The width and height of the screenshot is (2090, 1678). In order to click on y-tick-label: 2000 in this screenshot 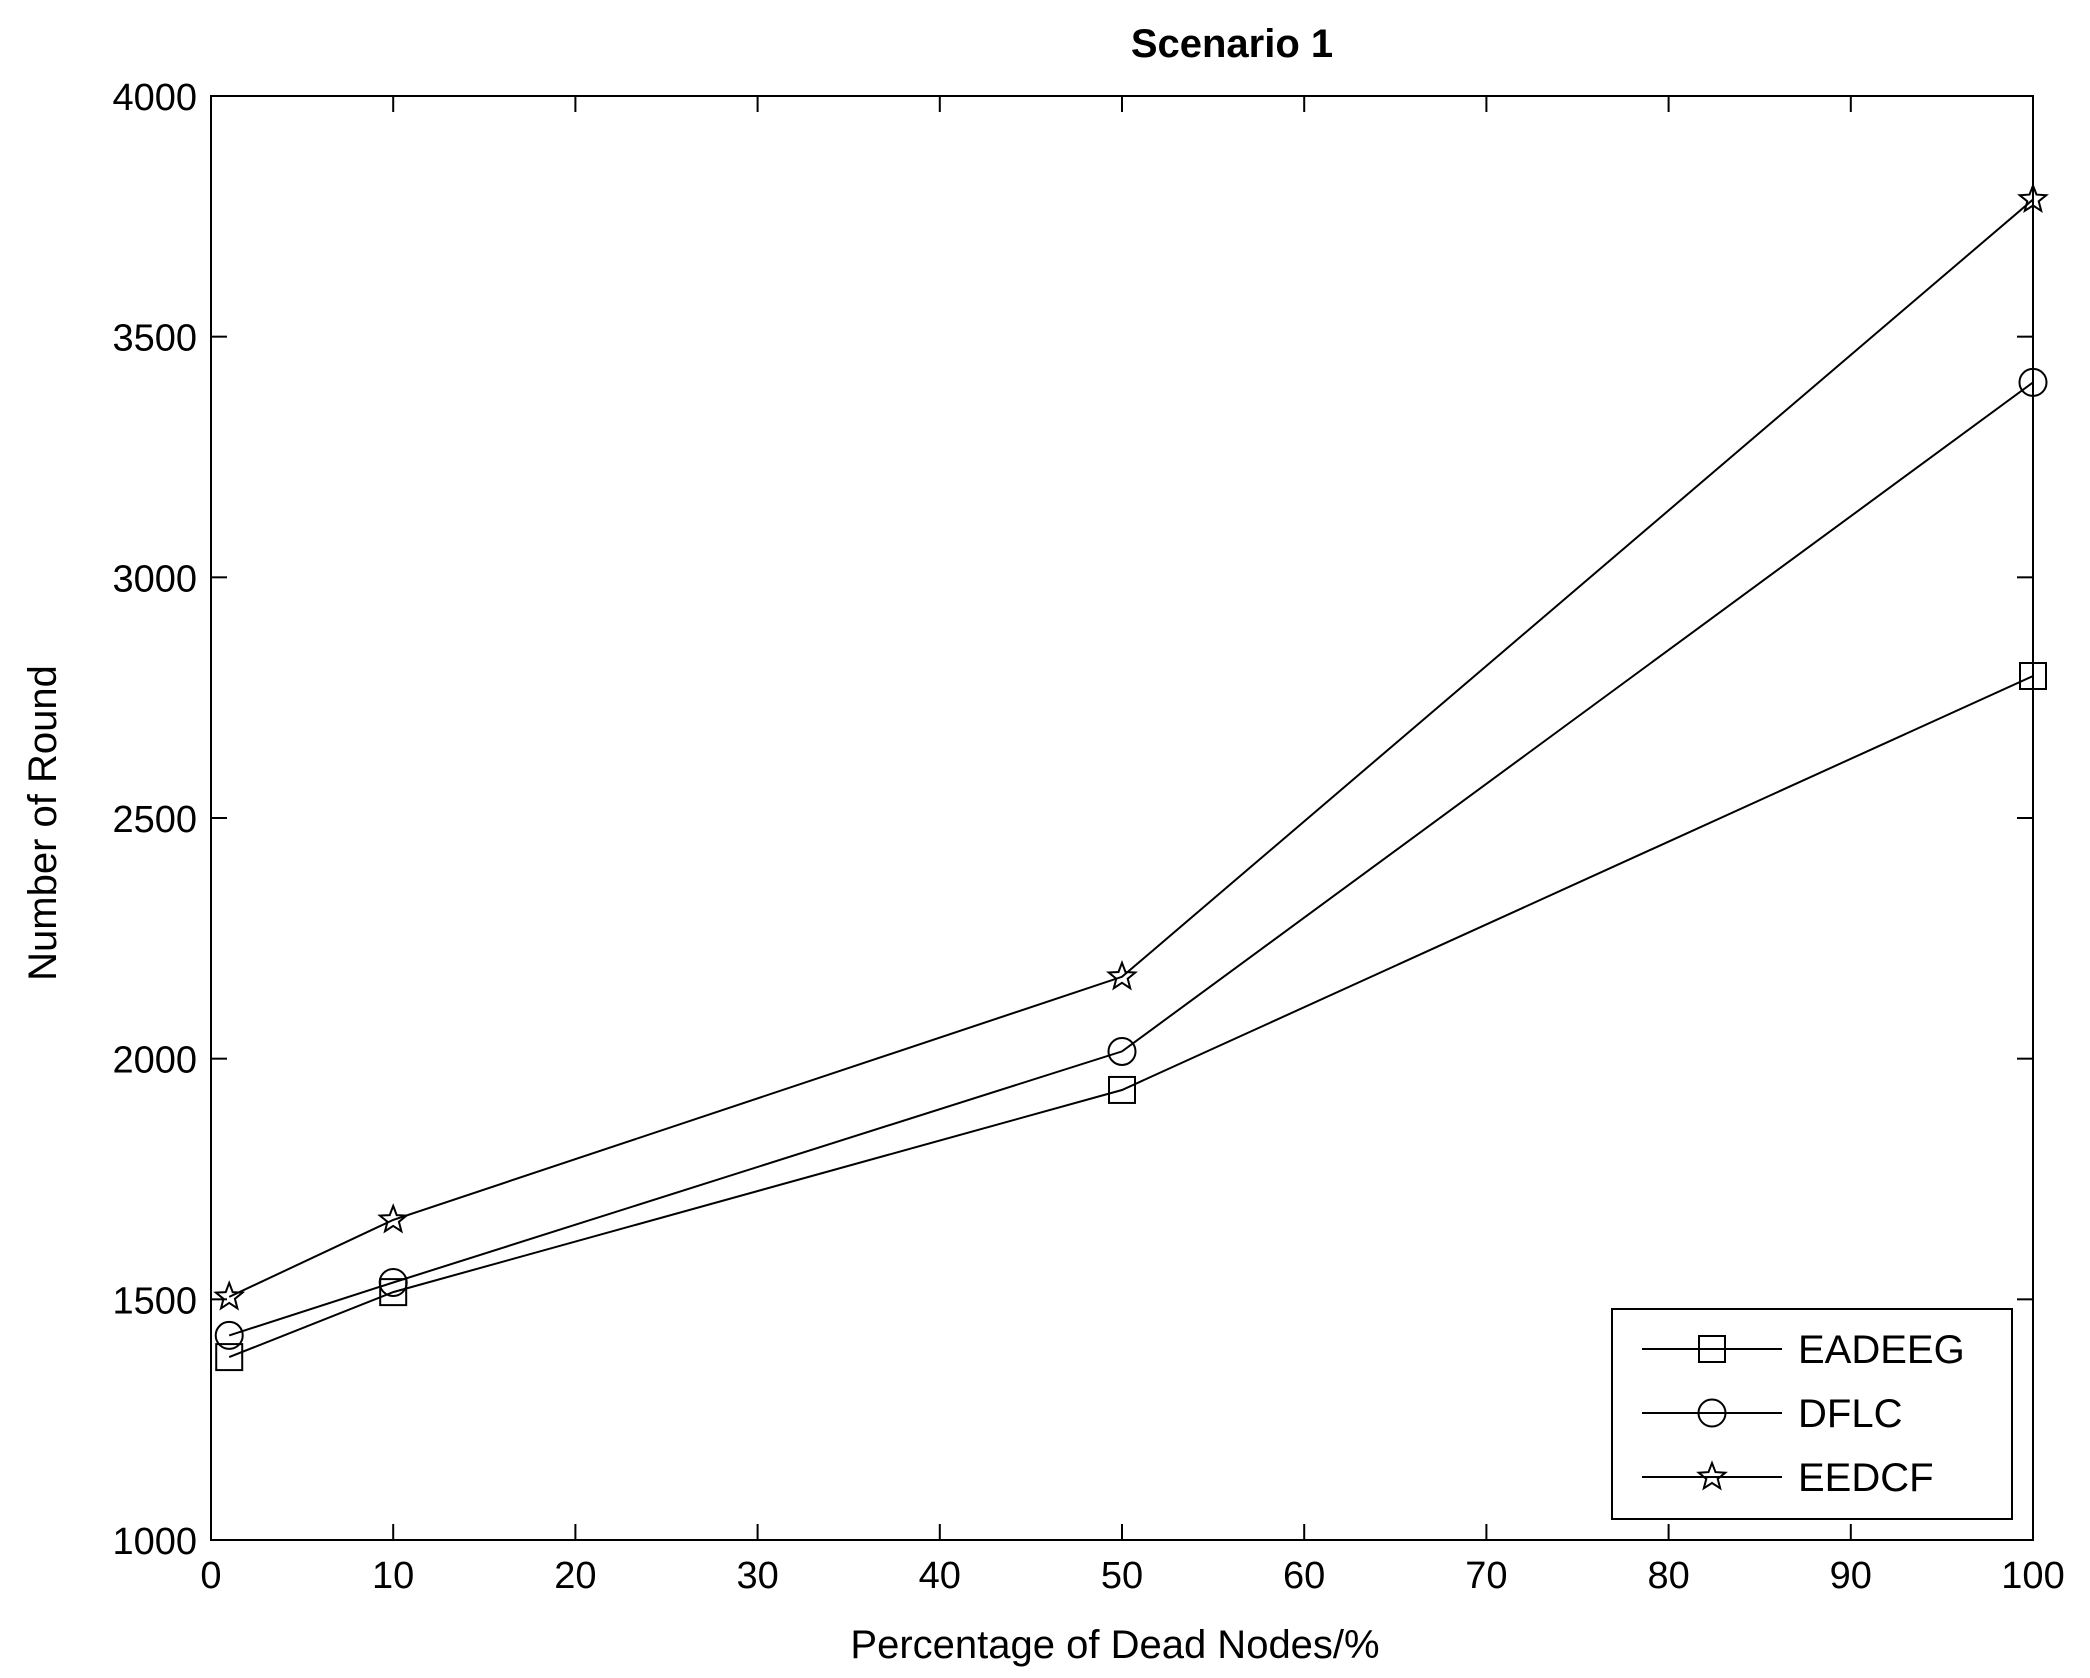, I will do `click(154, 1061)`.